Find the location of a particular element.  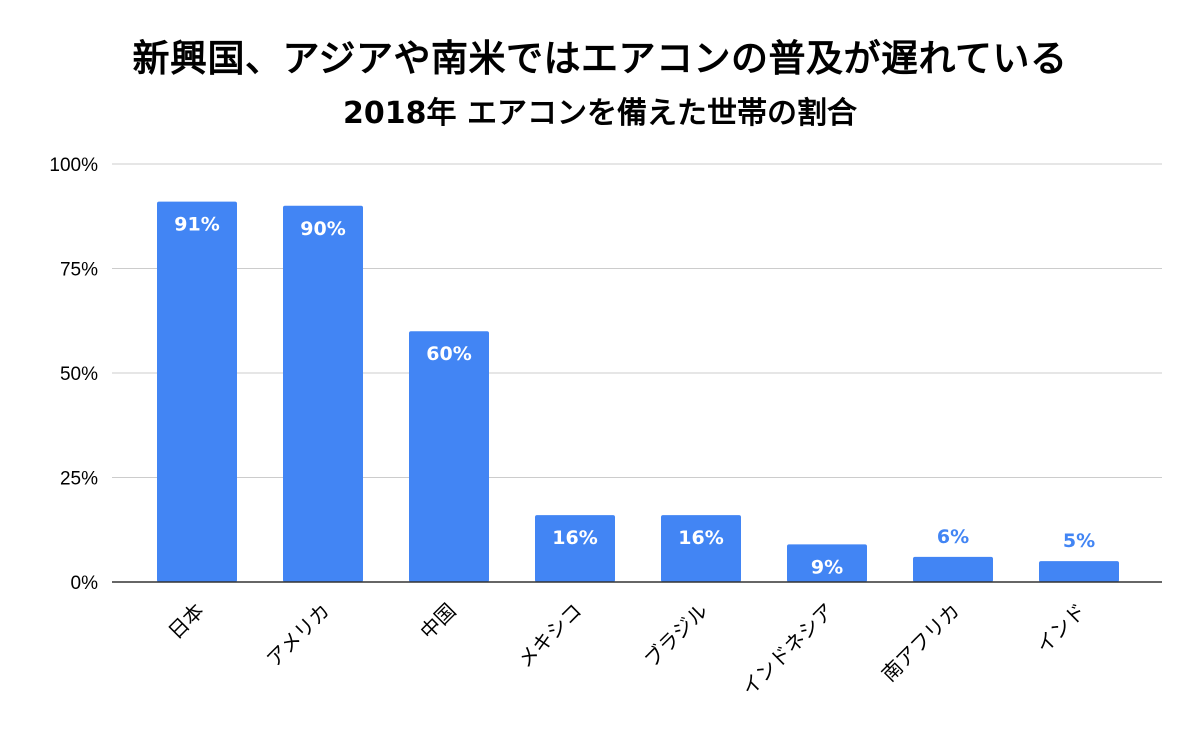

data-label: 91% is located at coordinates (196, 225).